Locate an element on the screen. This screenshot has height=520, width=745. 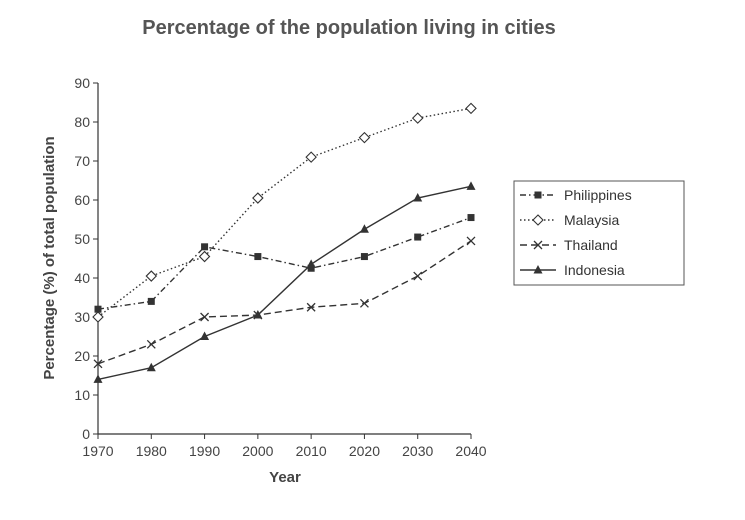
series-line-thailand is located at coordinates (284, 302).